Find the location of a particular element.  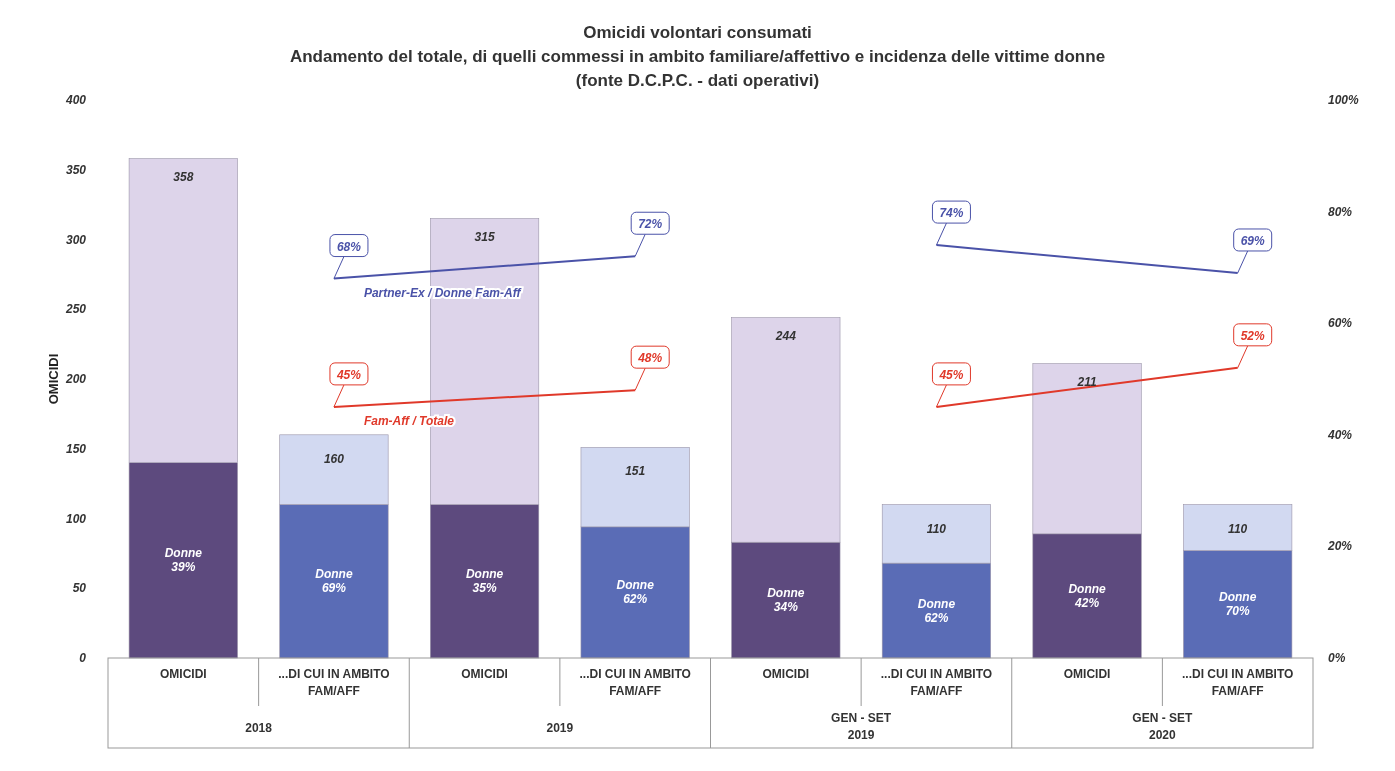

total-label: 244 is located at coordinates (785, 335).